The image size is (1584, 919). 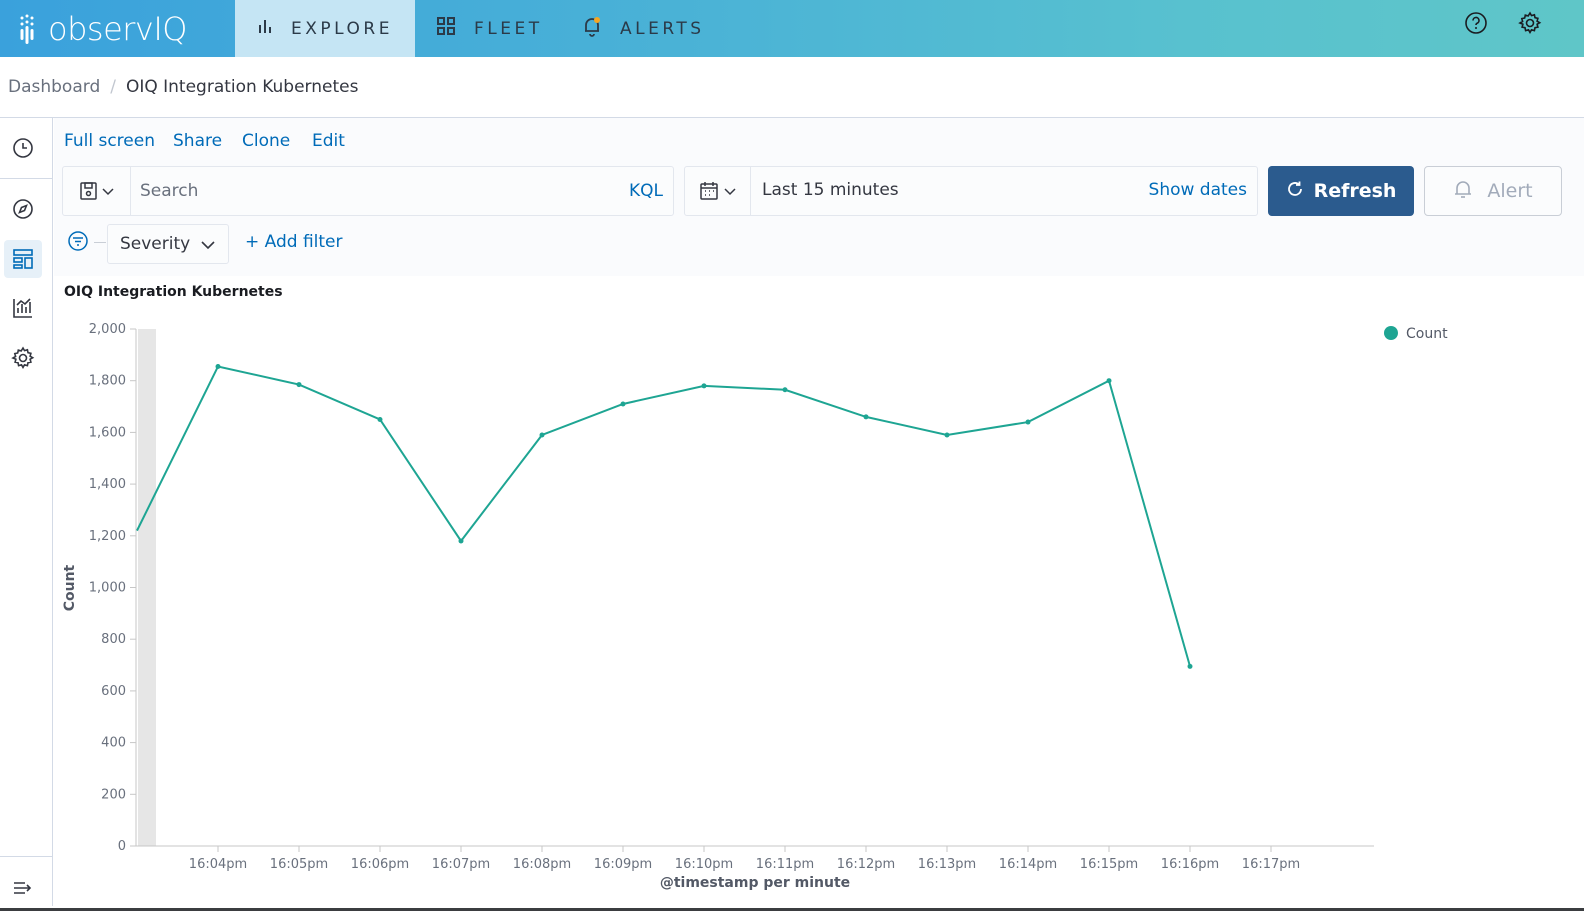 What do you see at coordinates (113, 639) in the screenshot?
I see `y-tick-label: 800` at bounding box center [113, 639].